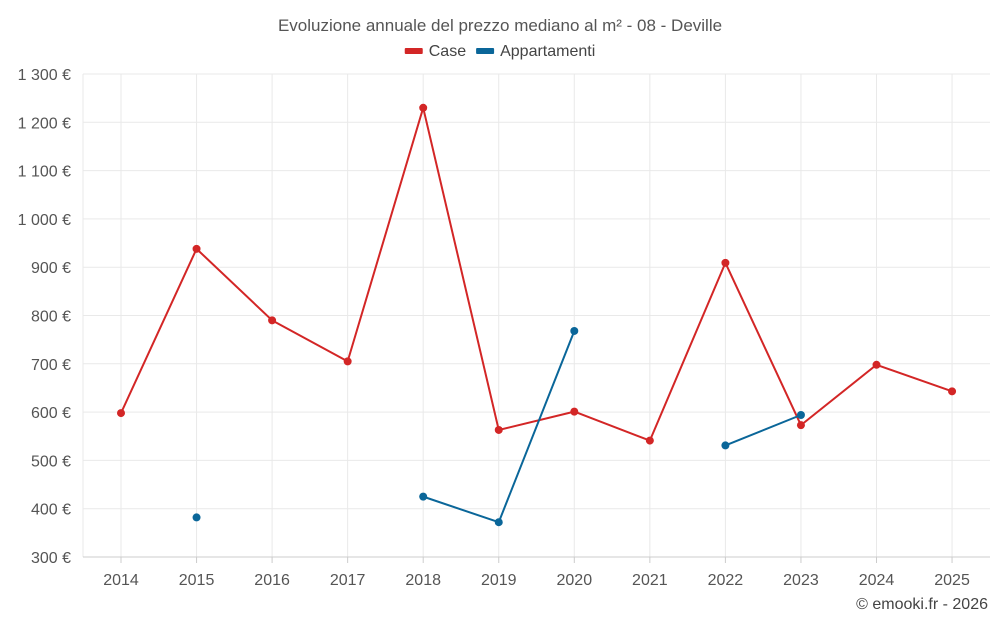 This screenshot has width=1000, height=625. I want to click on legend-label: Appartamenti, so click(547, 51).